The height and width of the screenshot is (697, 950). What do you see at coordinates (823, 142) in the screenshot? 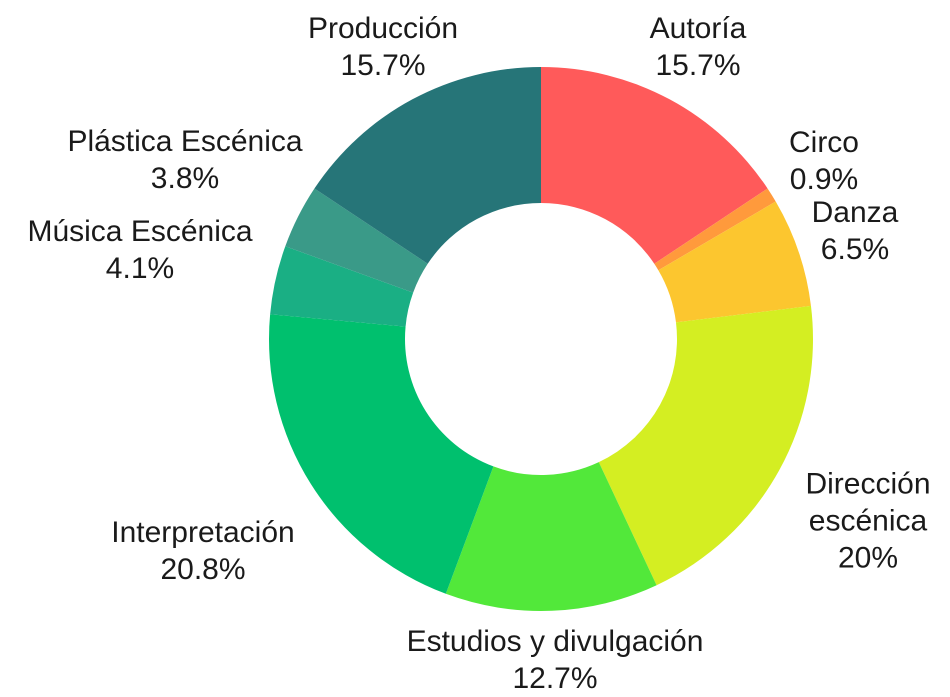
I see `category-label: Circo` at bounding box center [823, 142].